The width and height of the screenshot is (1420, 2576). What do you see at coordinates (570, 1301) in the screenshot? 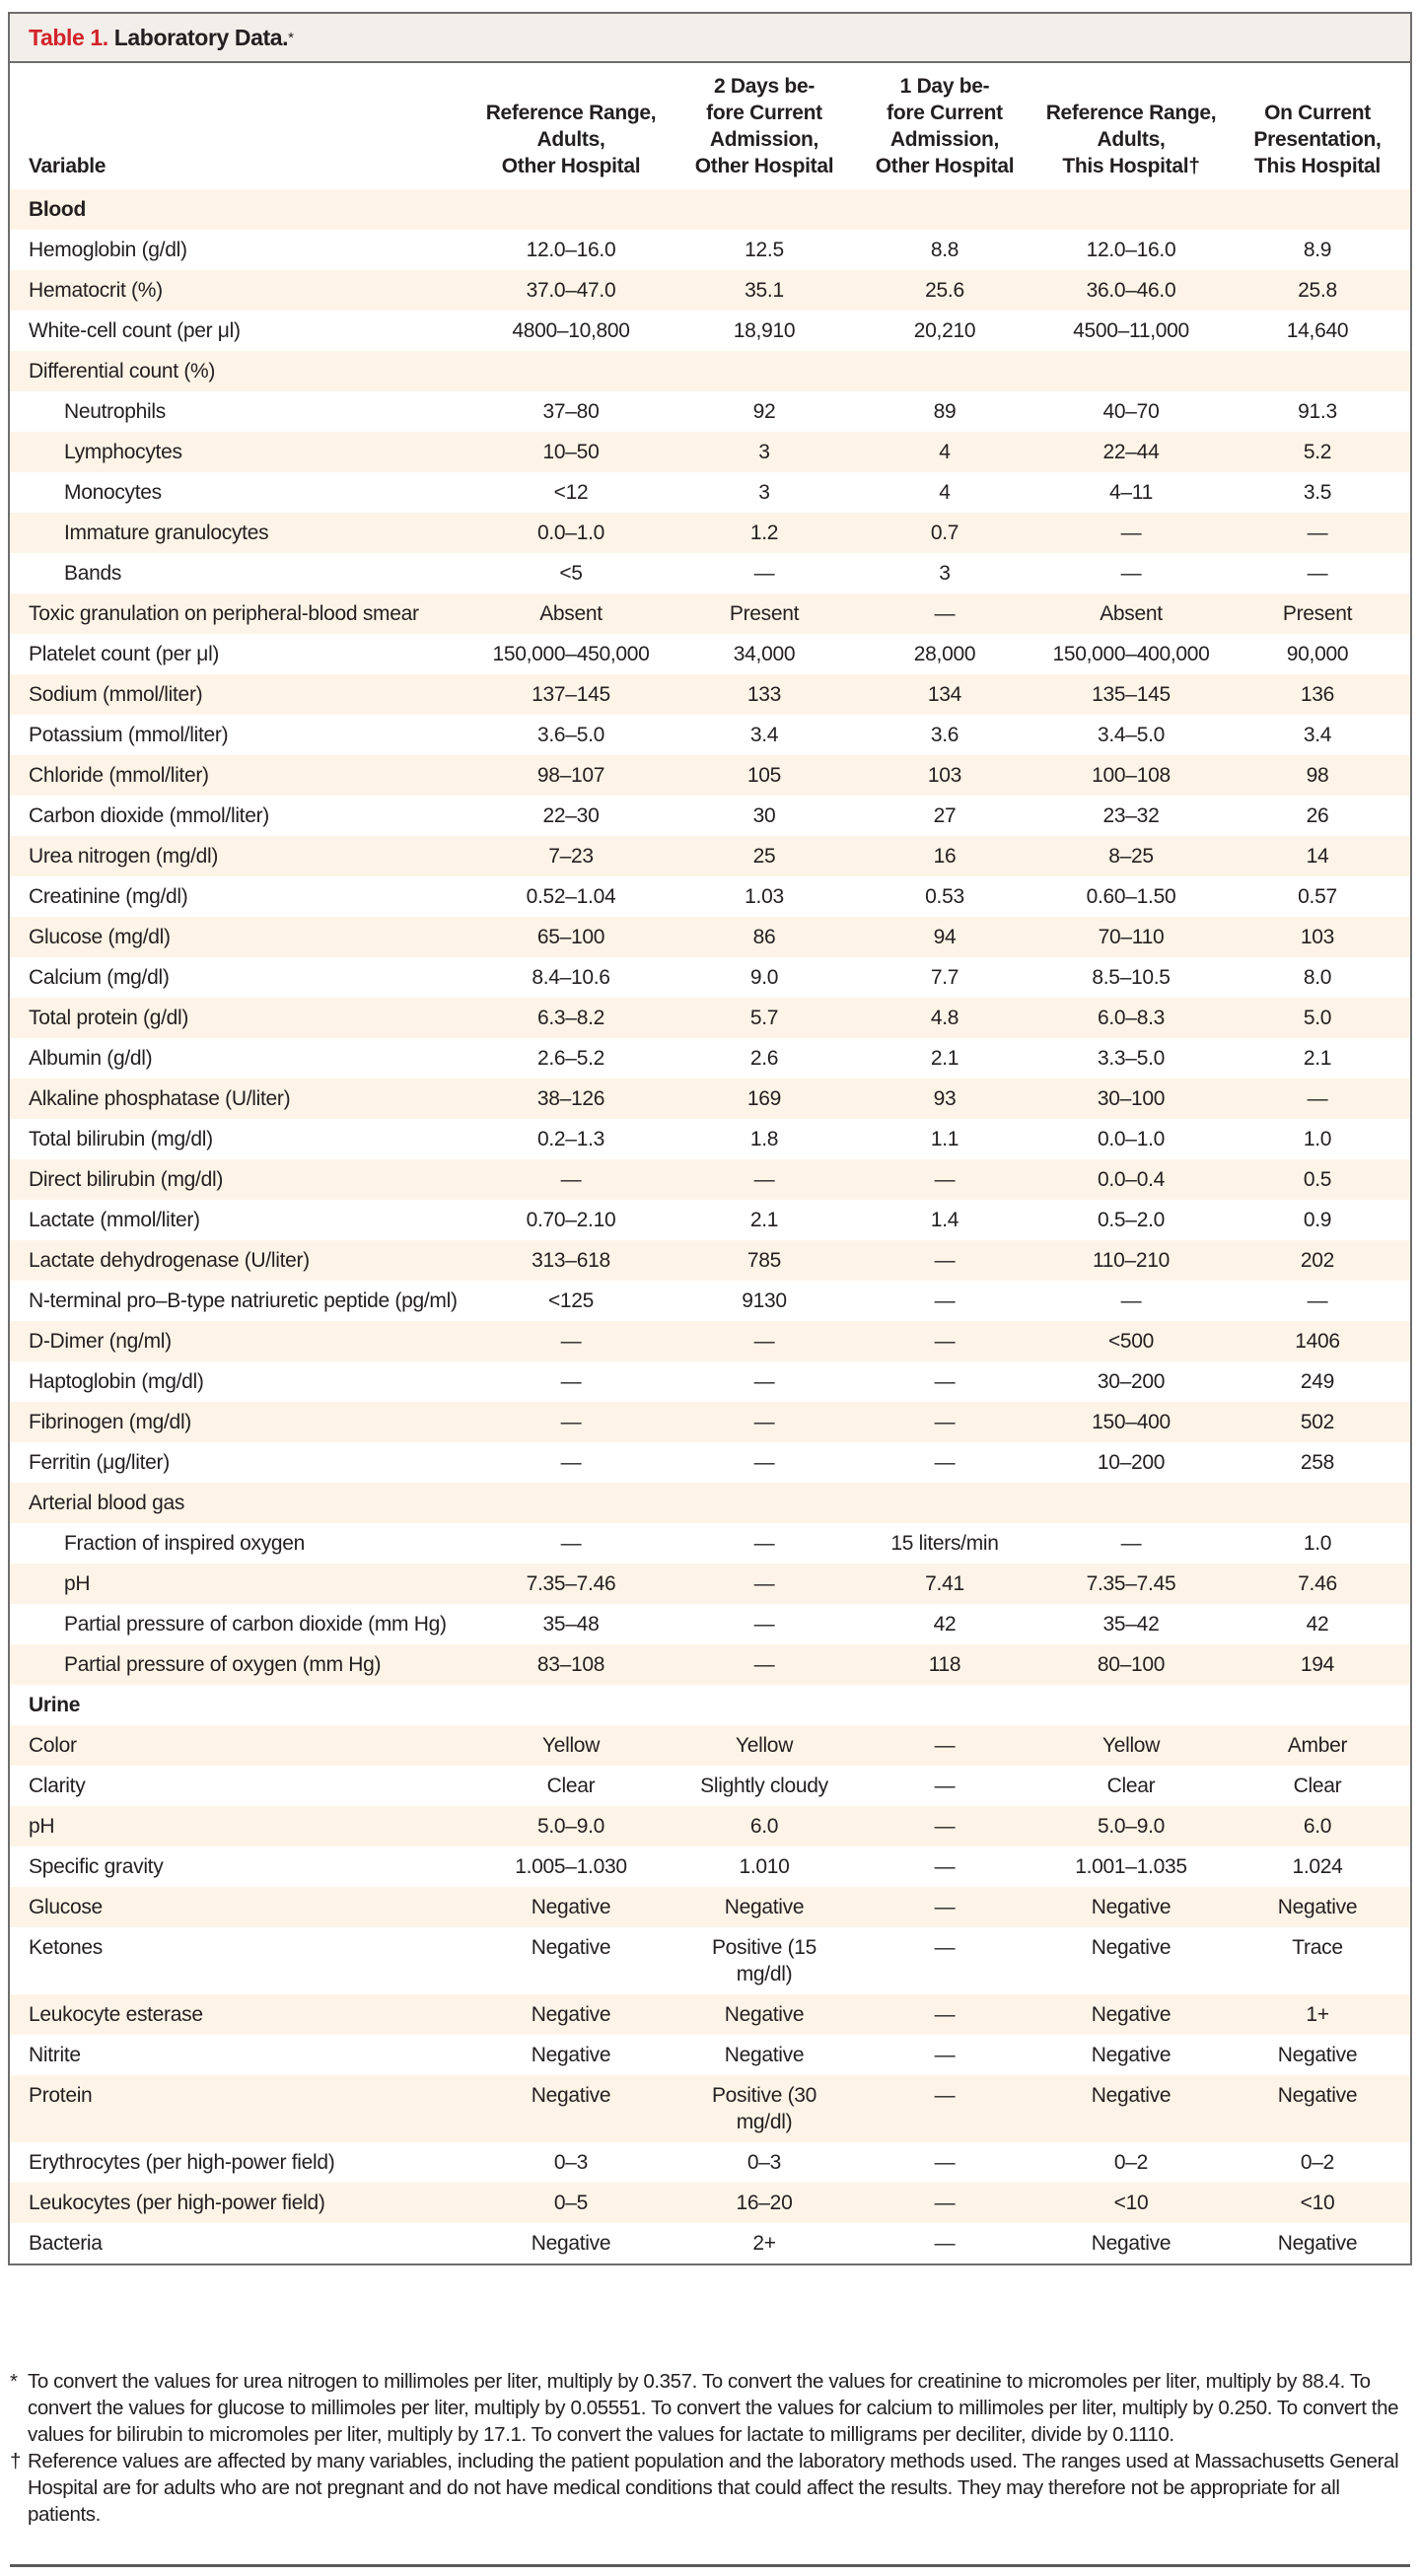
I see `value-cell: <125` at bounding box center [570, 1301].